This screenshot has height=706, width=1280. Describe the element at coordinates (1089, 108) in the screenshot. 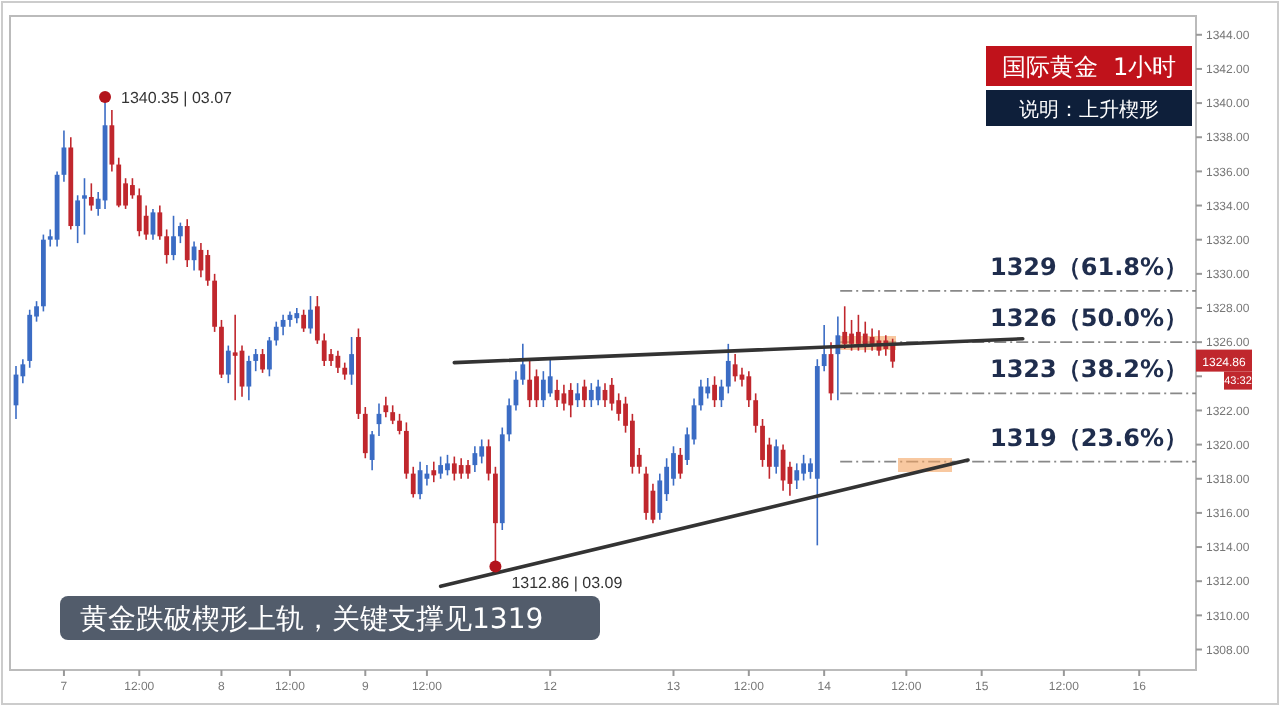

I see `caption-box: 说明：上升楔形` at that location.